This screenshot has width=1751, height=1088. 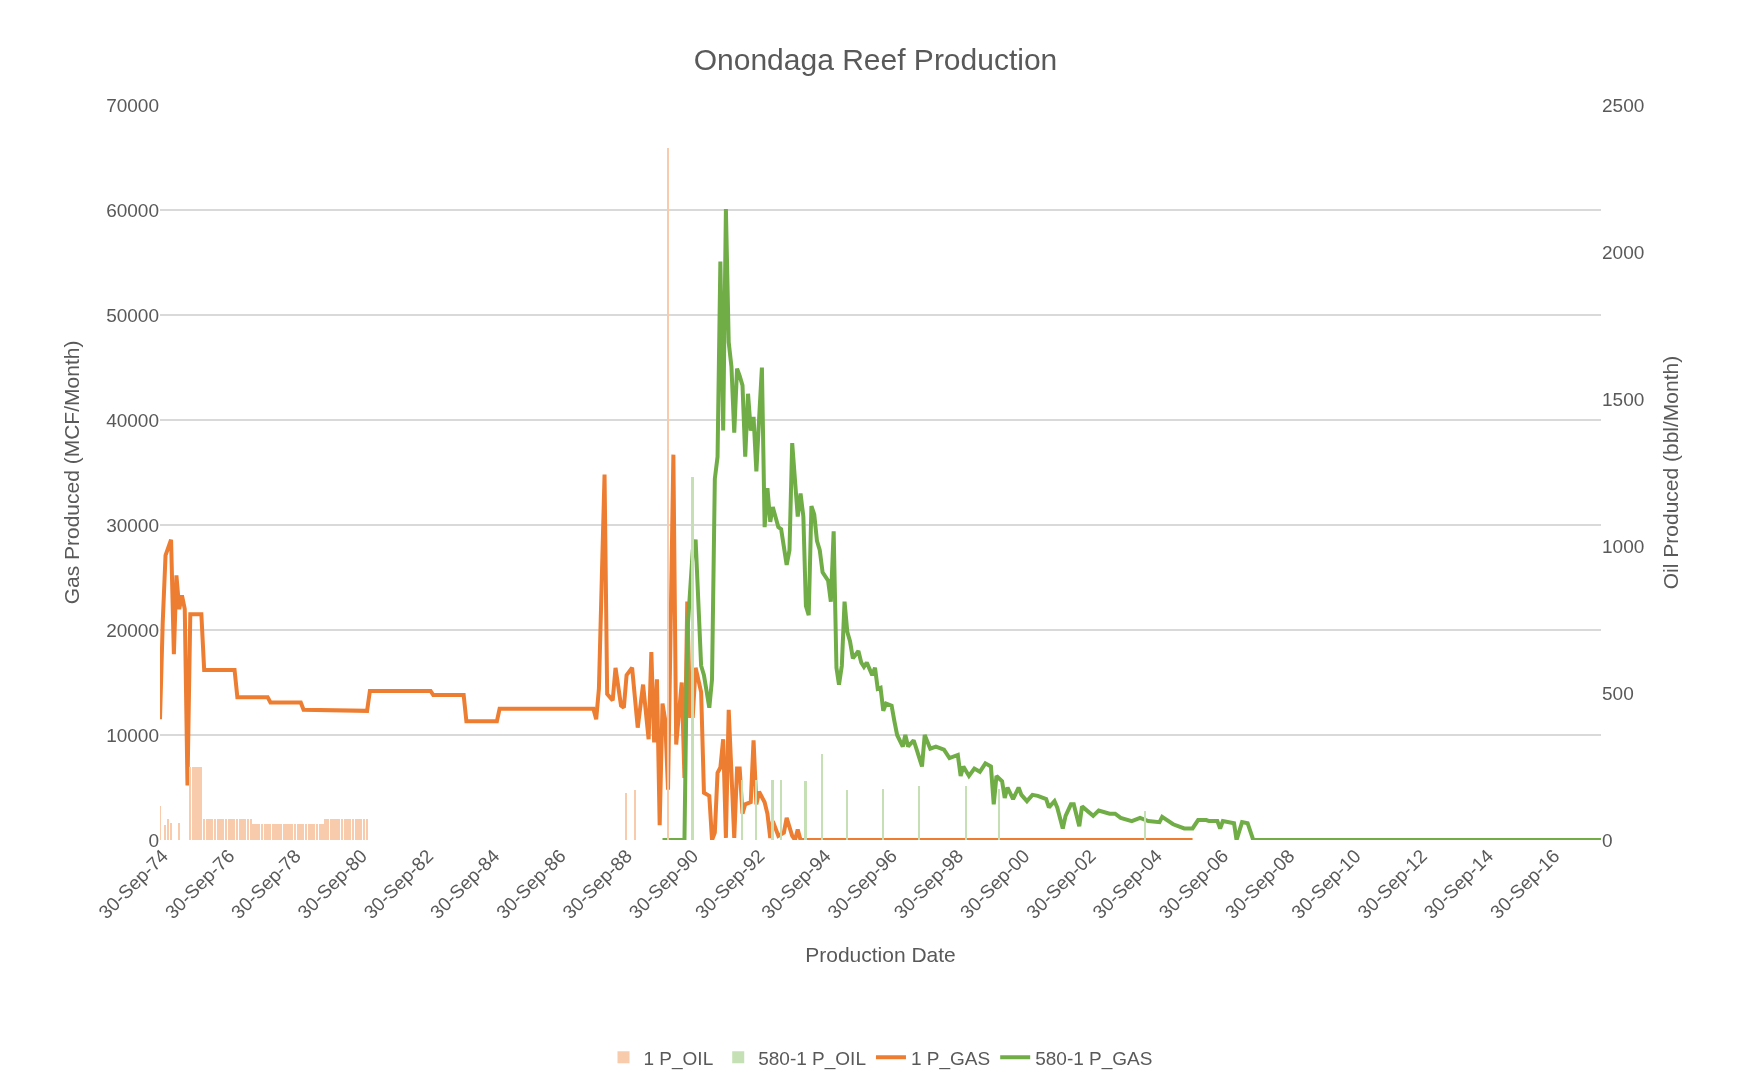 What do you see at coordinates (950, 1058) in the screenshot?
I see `legend-label: 1 P_GAS` at bounding box center [950, 1058].